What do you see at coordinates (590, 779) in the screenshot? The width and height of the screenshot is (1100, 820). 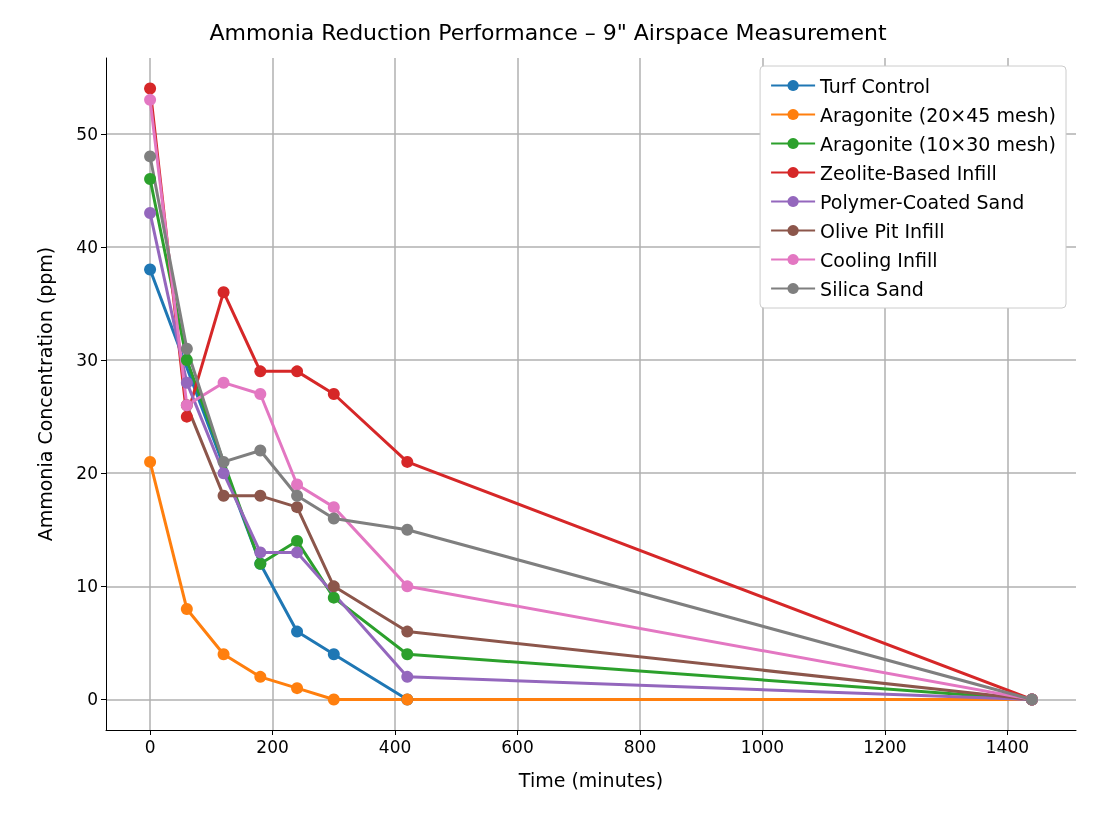 I see `x-axis-title: Time (minutes)` at bounding box center [590, 779].